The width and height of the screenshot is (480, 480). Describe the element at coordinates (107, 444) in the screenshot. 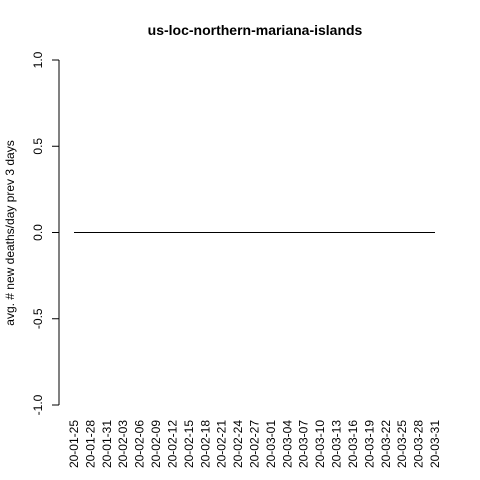

I see `x-tick-label: 20-01-31` at that location.